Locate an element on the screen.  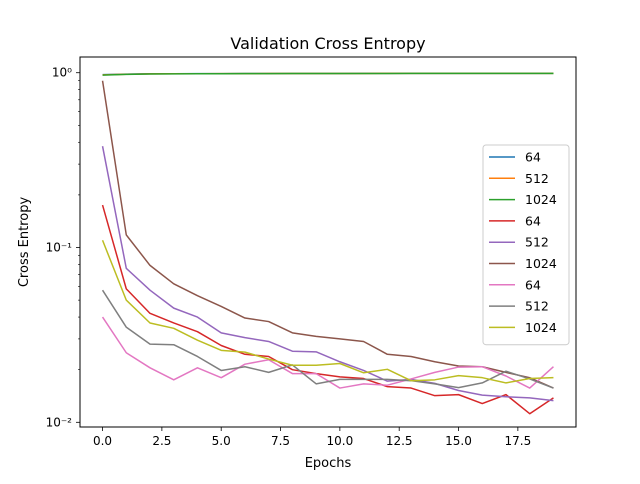
y-tick-label: 10⁻² is located at coordinates (59, 422).